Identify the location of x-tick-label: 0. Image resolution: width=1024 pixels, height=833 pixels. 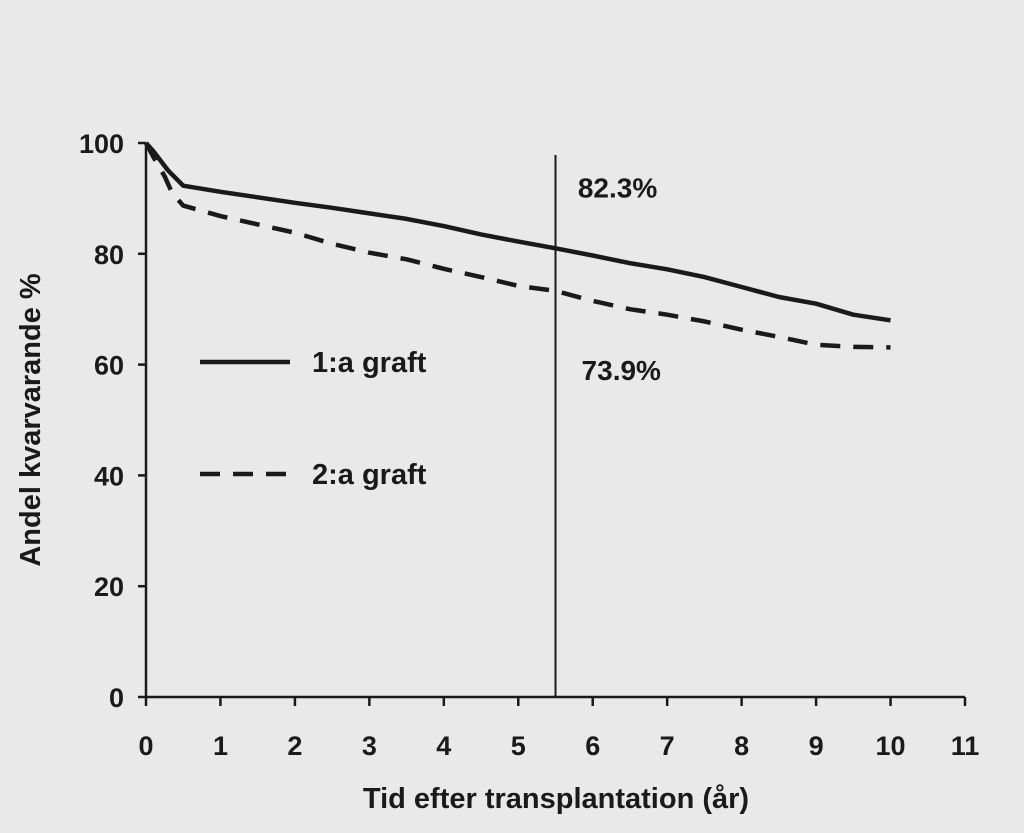
(145, 746).